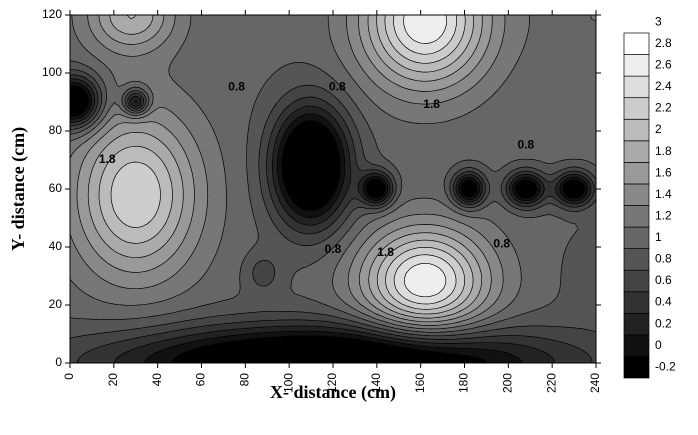 Image resolution: width=698 pixels, height=435 pixels. Describe the element at coordinates (663, 86) in the screenshot. I see `colorbar-label: 2.4` at that location.